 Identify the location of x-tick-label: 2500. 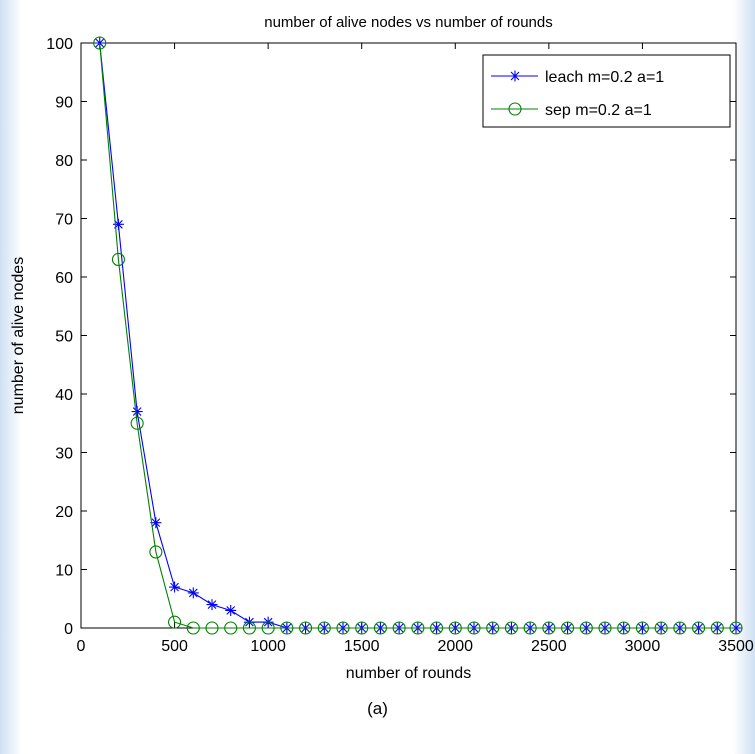
(549, 646).